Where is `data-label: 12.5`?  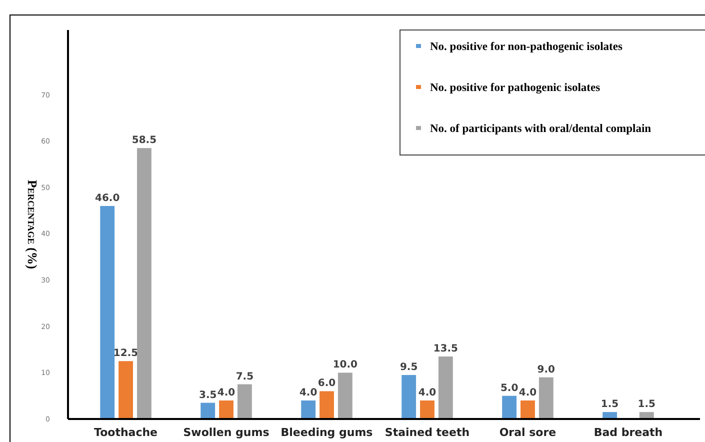 data-label: 12.5 is located at coordinates (125, 354).